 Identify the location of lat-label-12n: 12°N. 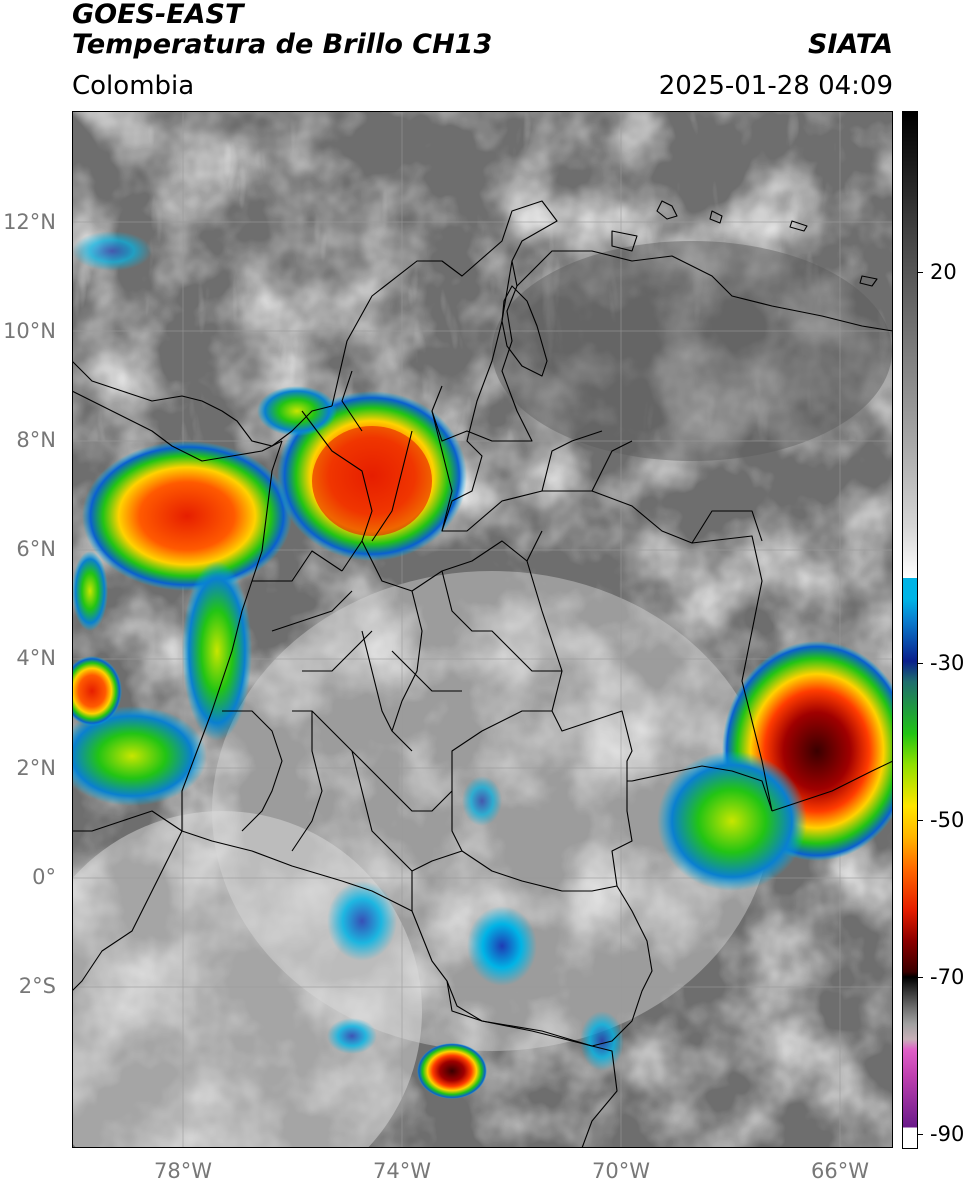
(29, 222).